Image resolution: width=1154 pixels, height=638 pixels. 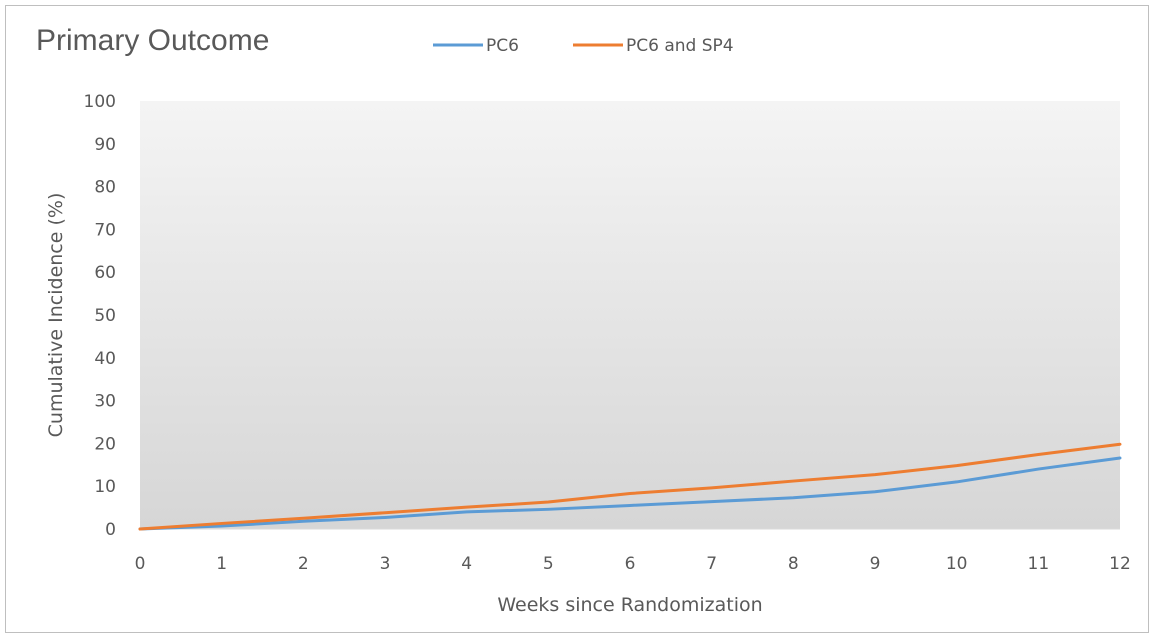 I want to click on x-tick-label: 7, so click(x=711, y=564).